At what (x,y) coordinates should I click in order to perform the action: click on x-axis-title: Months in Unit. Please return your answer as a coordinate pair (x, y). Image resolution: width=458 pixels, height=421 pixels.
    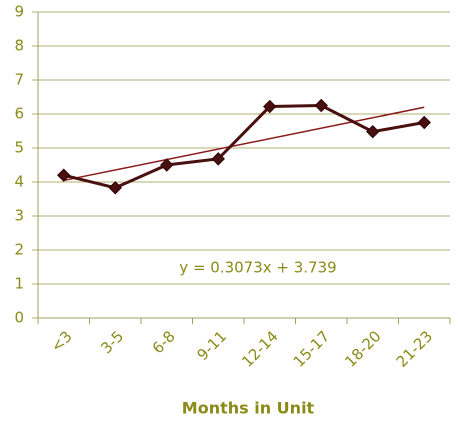
    Looking at the image, I should click on (248, 408).